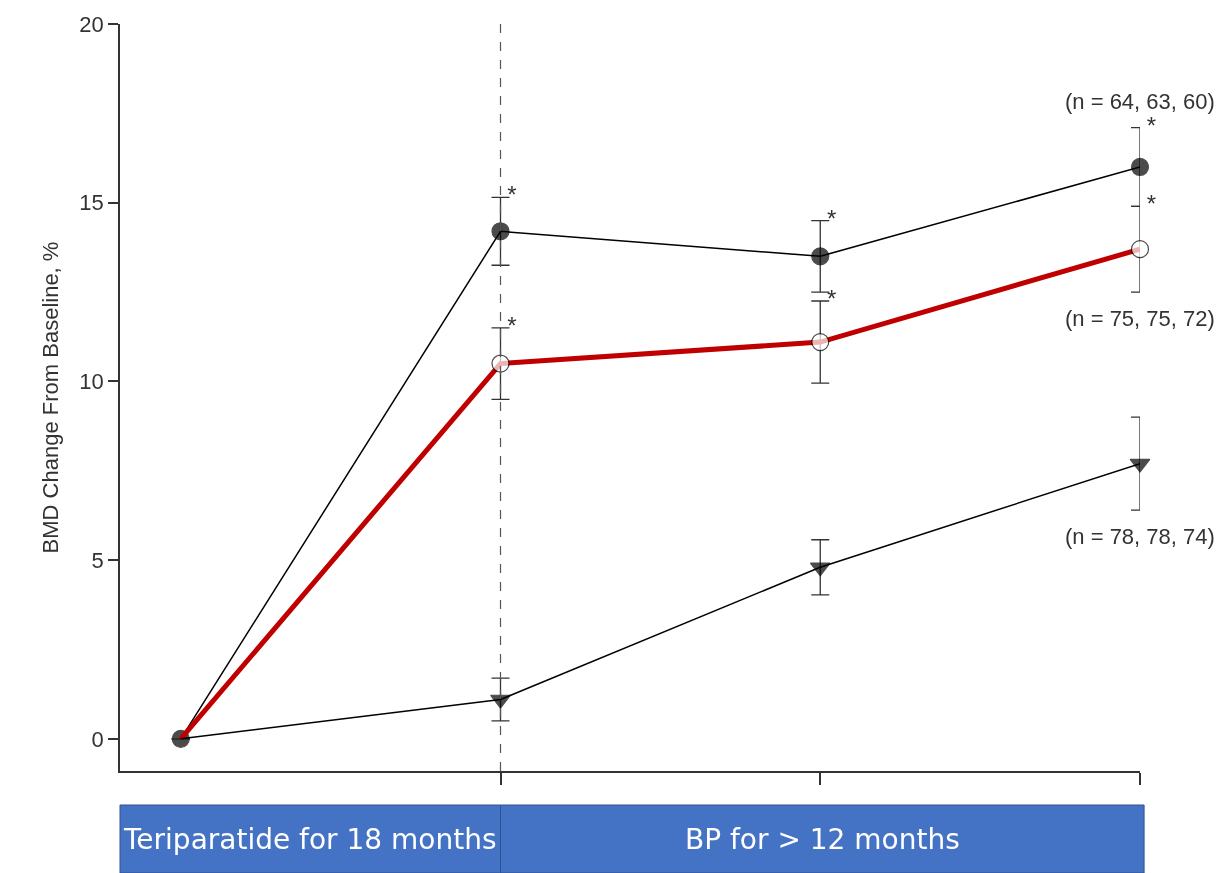 This screenshot has height=873, width=1229. Describe the element at coordinates (91, 24) in the screenshot. I see `y-tick-label: 20` at that location.